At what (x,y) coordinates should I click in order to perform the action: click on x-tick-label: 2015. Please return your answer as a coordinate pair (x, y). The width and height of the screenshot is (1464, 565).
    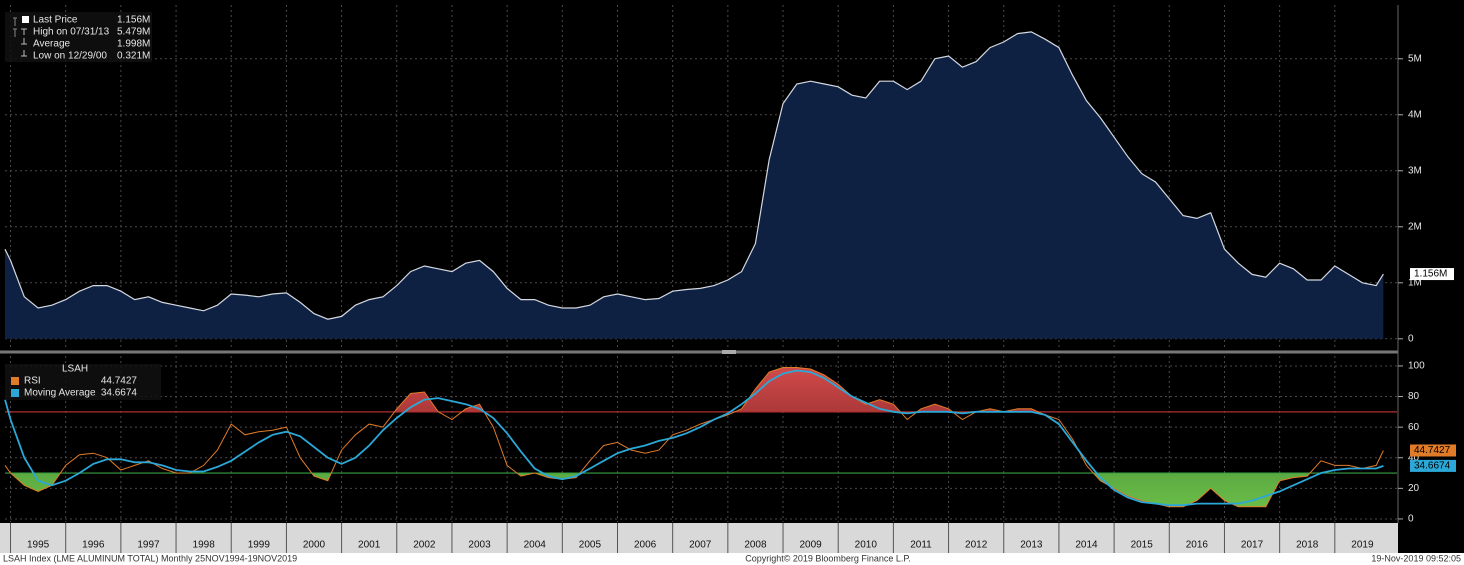
    Looking at the image, I should click on (1142, 545).